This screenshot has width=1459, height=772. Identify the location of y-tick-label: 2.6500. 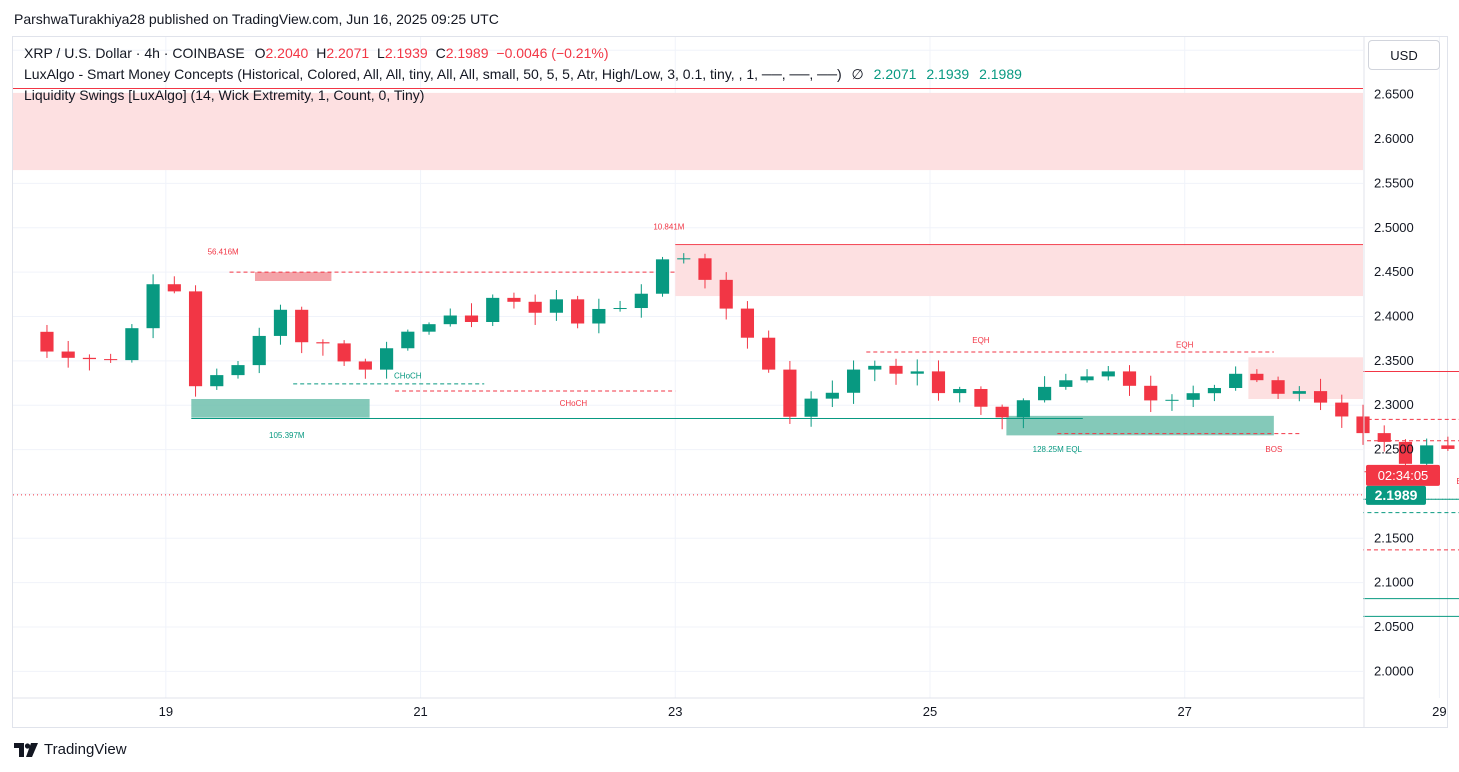
(1394, 94).